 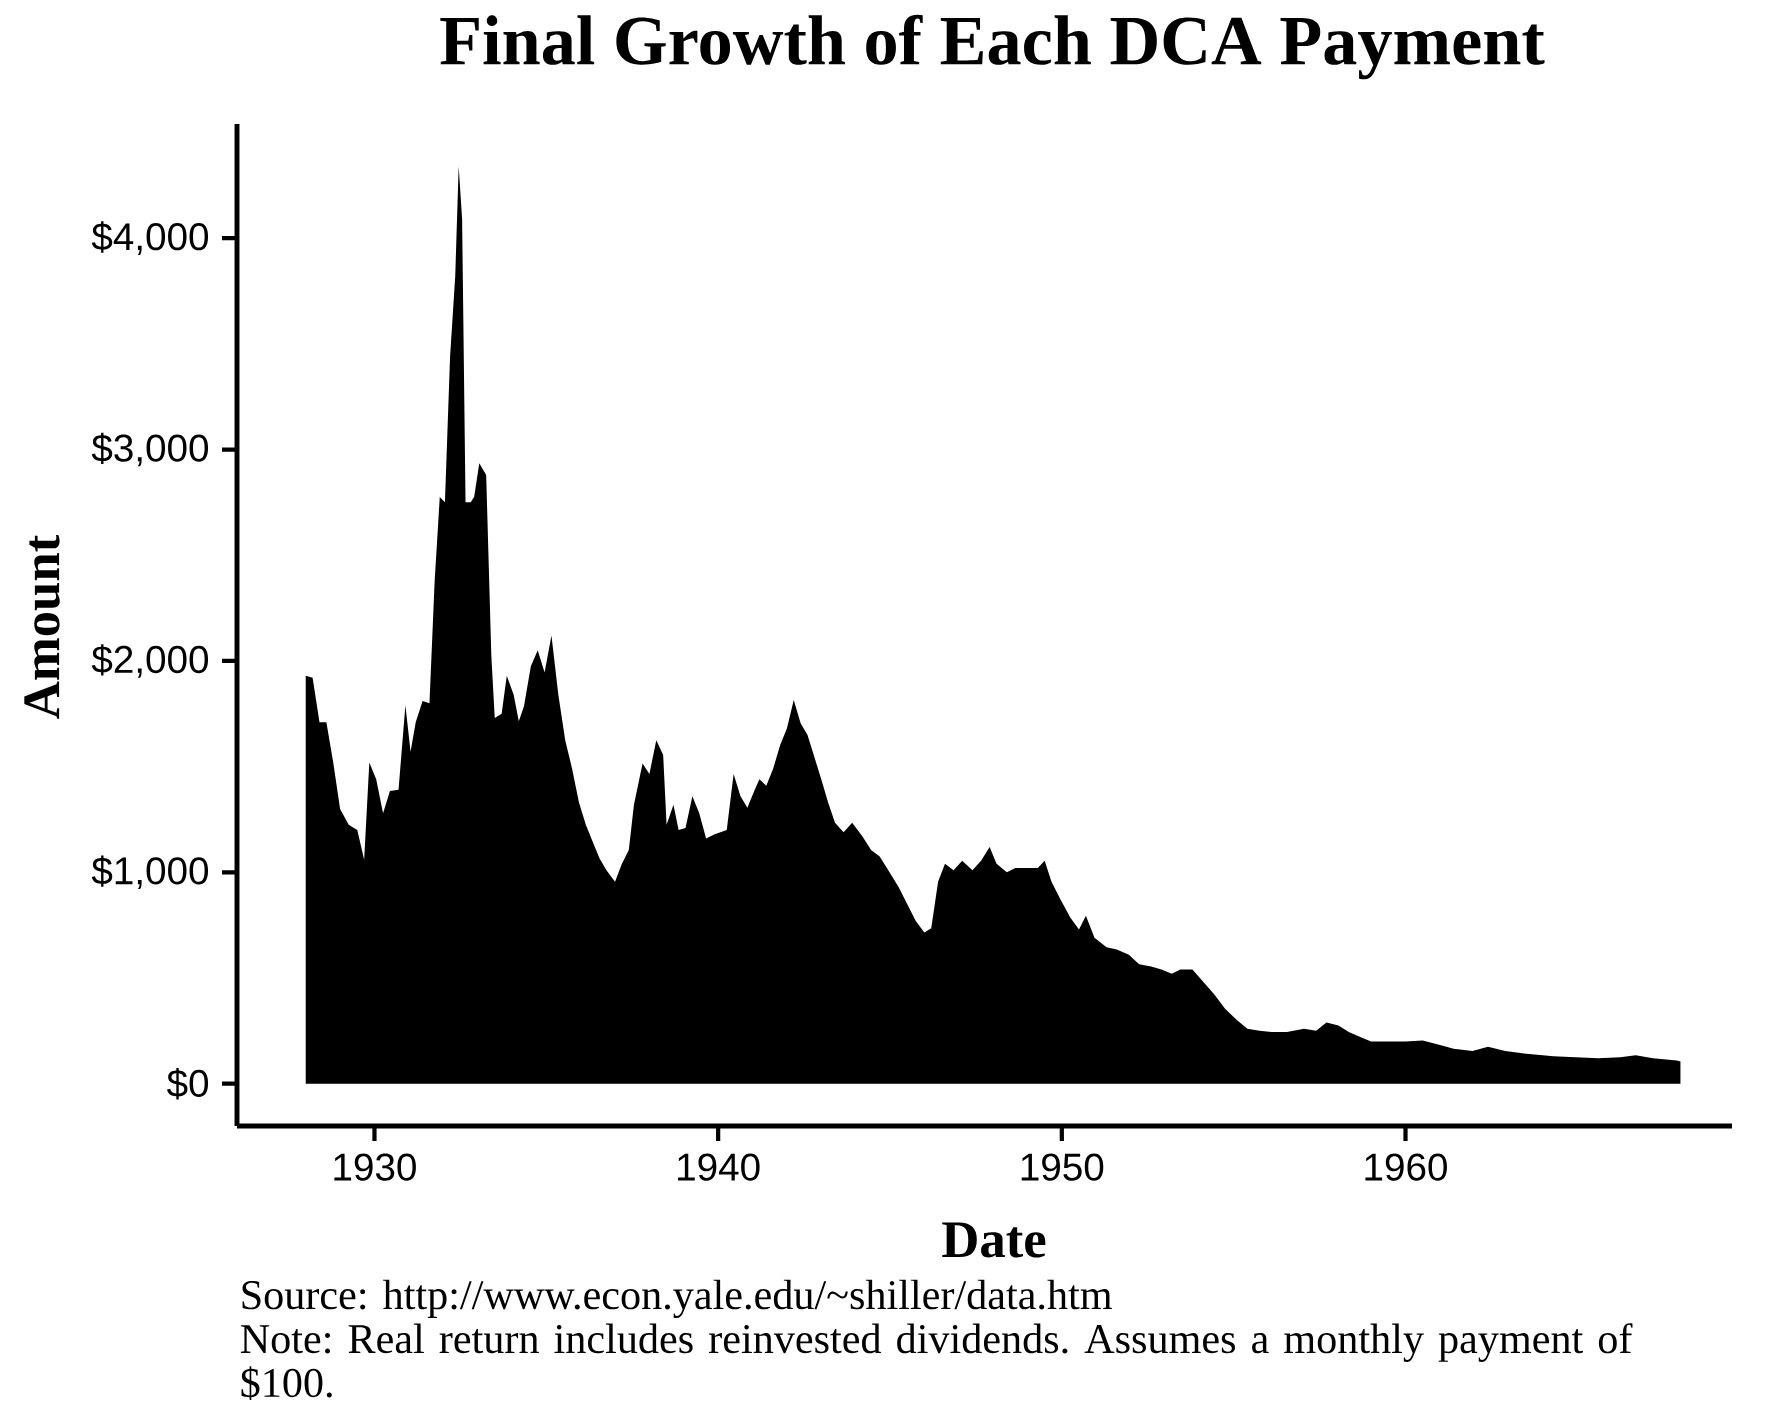 I want to click on y-axis-title: Amount, so click(x=42, y=626).